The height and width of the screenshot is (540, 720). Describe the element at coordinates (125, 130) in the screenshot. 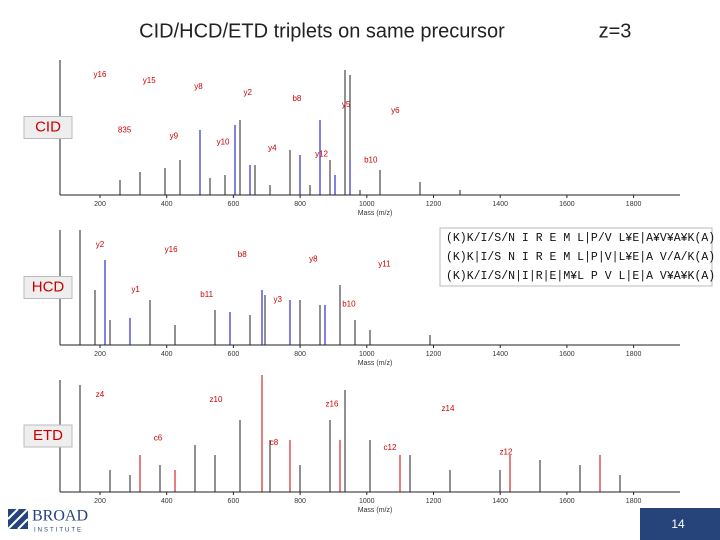

I see `ion-label: 835` at that location.